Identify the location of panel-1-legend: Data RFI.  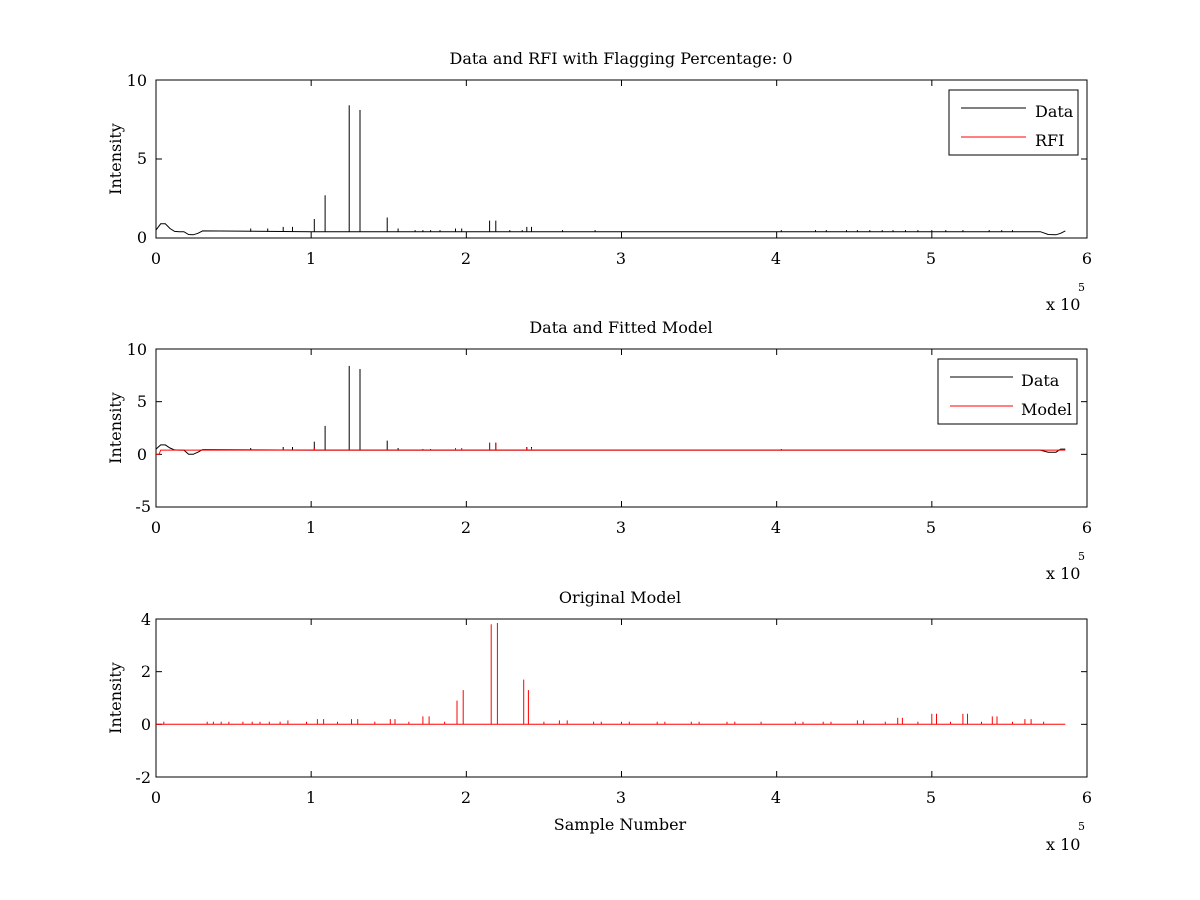
(1013, 122).